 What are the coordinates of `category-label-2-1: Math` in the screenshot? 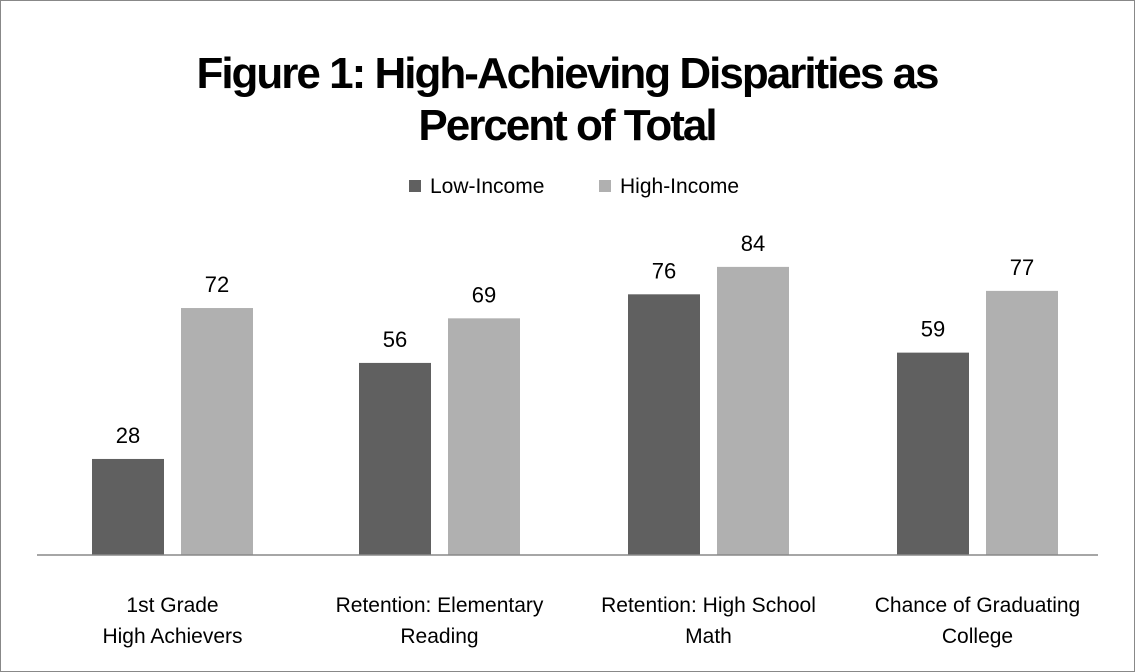 It's located at (708, 636).